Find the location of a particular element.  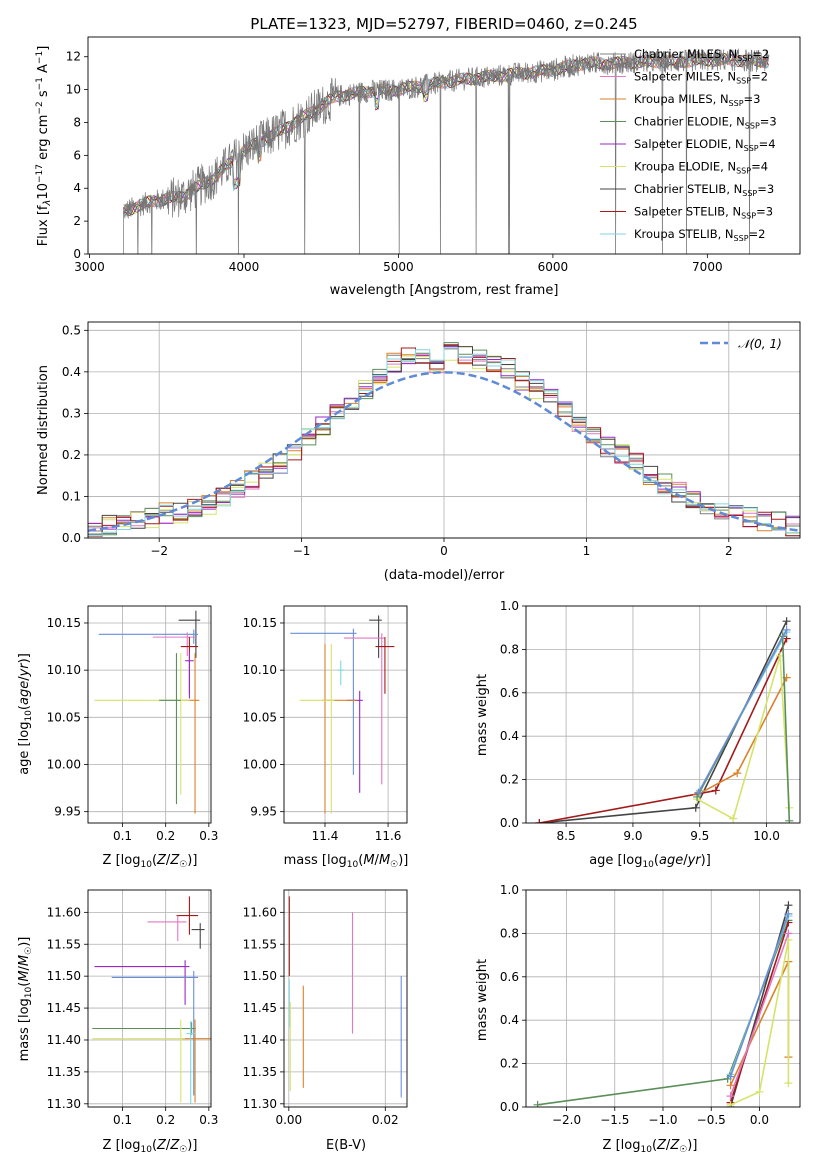

y-tick-label: 10.00 is located at coordinates (64, 765).